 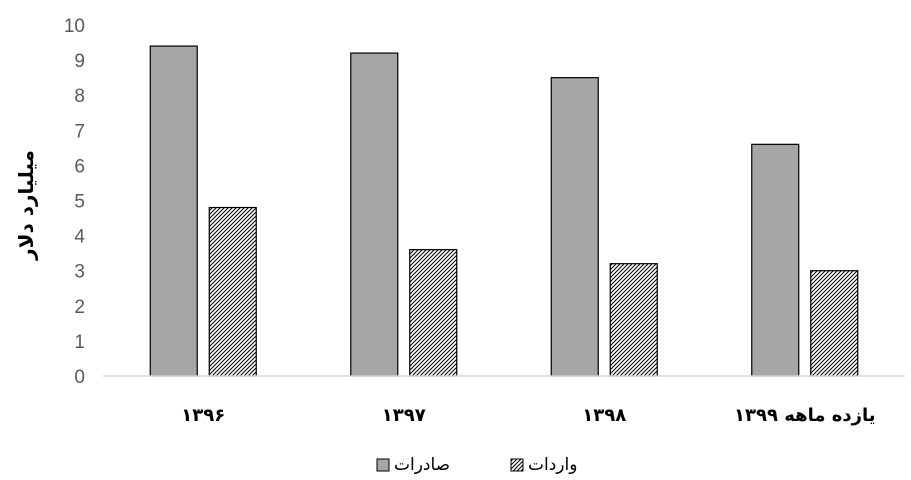 I want to click on legend: صادرات واردات, so click(x=476, y=465).